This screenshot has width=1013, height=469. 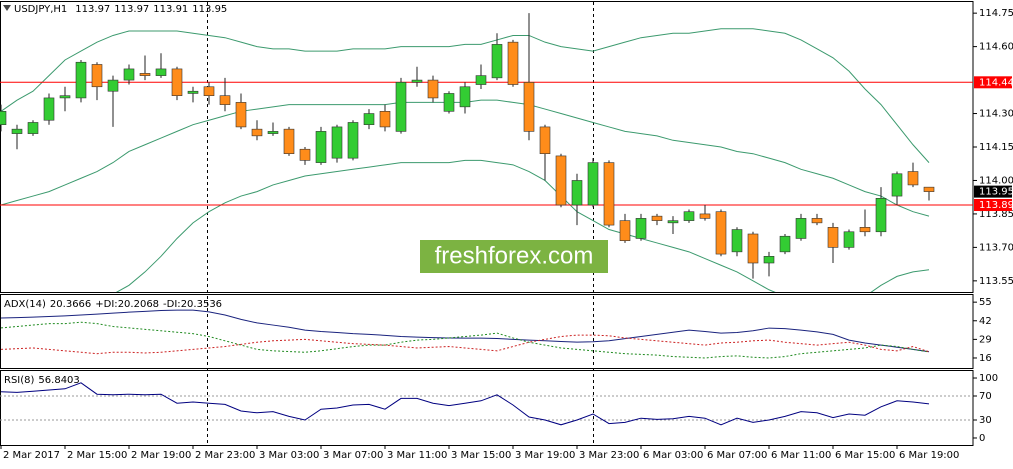 What do you see at coordinates (40, 9) in the screenshot?
I see `symbol-title: USDJPY,H1` at bounding box center [40, 9].